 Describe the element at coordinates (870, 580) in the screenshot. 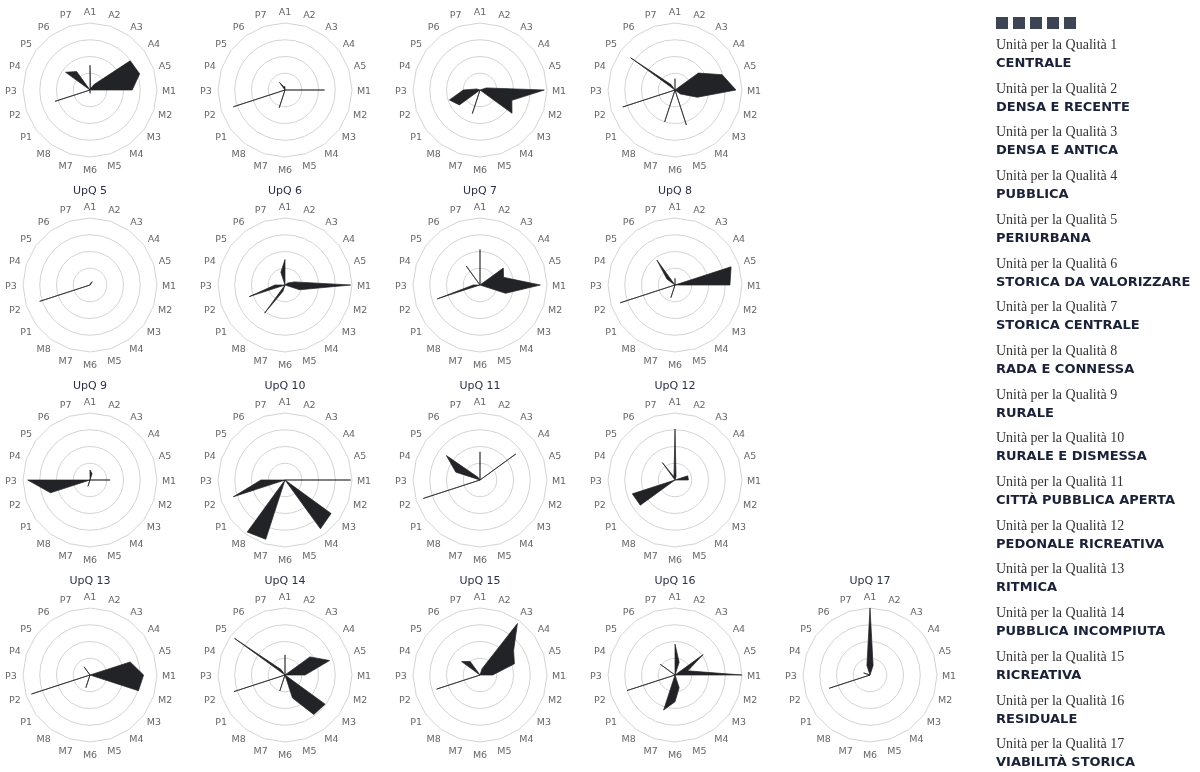

I see `chart-title: UpQ 17` at that location.